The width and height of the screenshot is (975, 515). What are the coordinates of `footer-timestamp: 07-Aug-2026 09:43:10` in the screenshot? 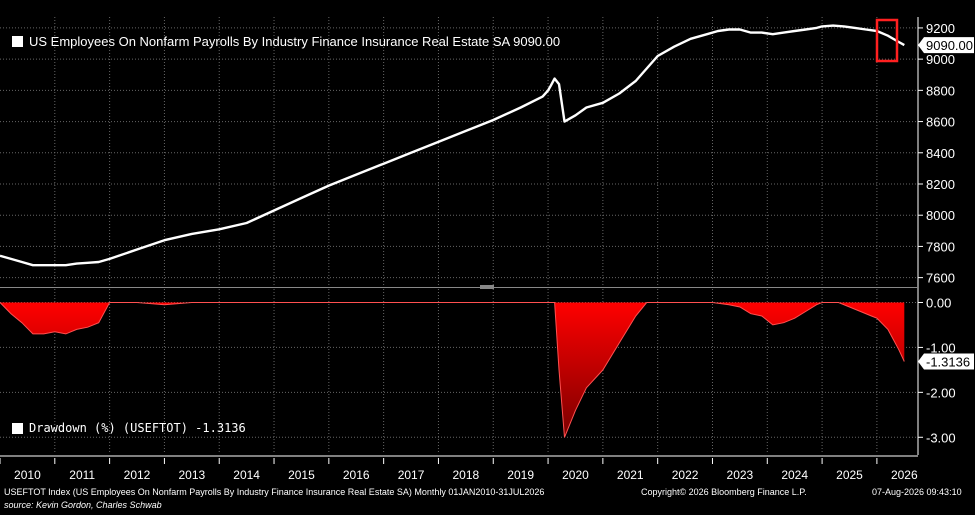 It's located at (917, 492).